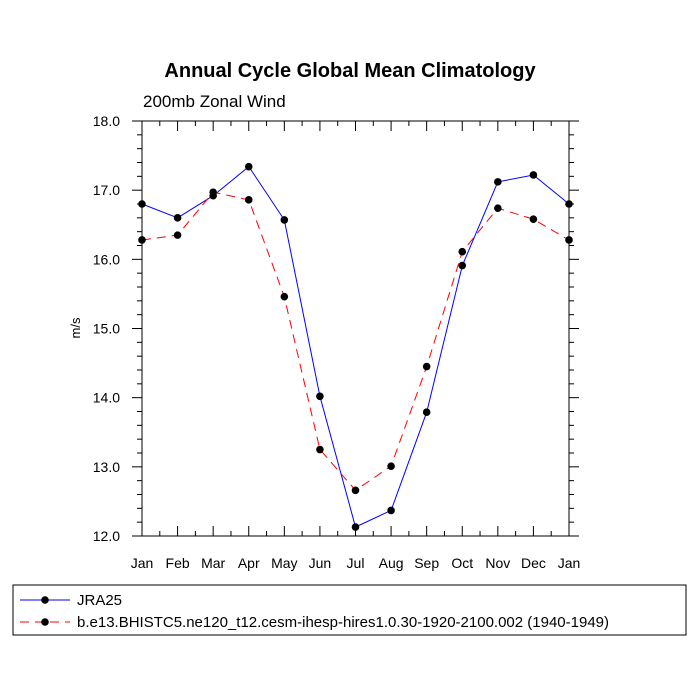 This screenshot has height=700, width=700. Describe the element at coordinates (284, 563) in the screenshot. I see `x-tick-label: May` at that location.